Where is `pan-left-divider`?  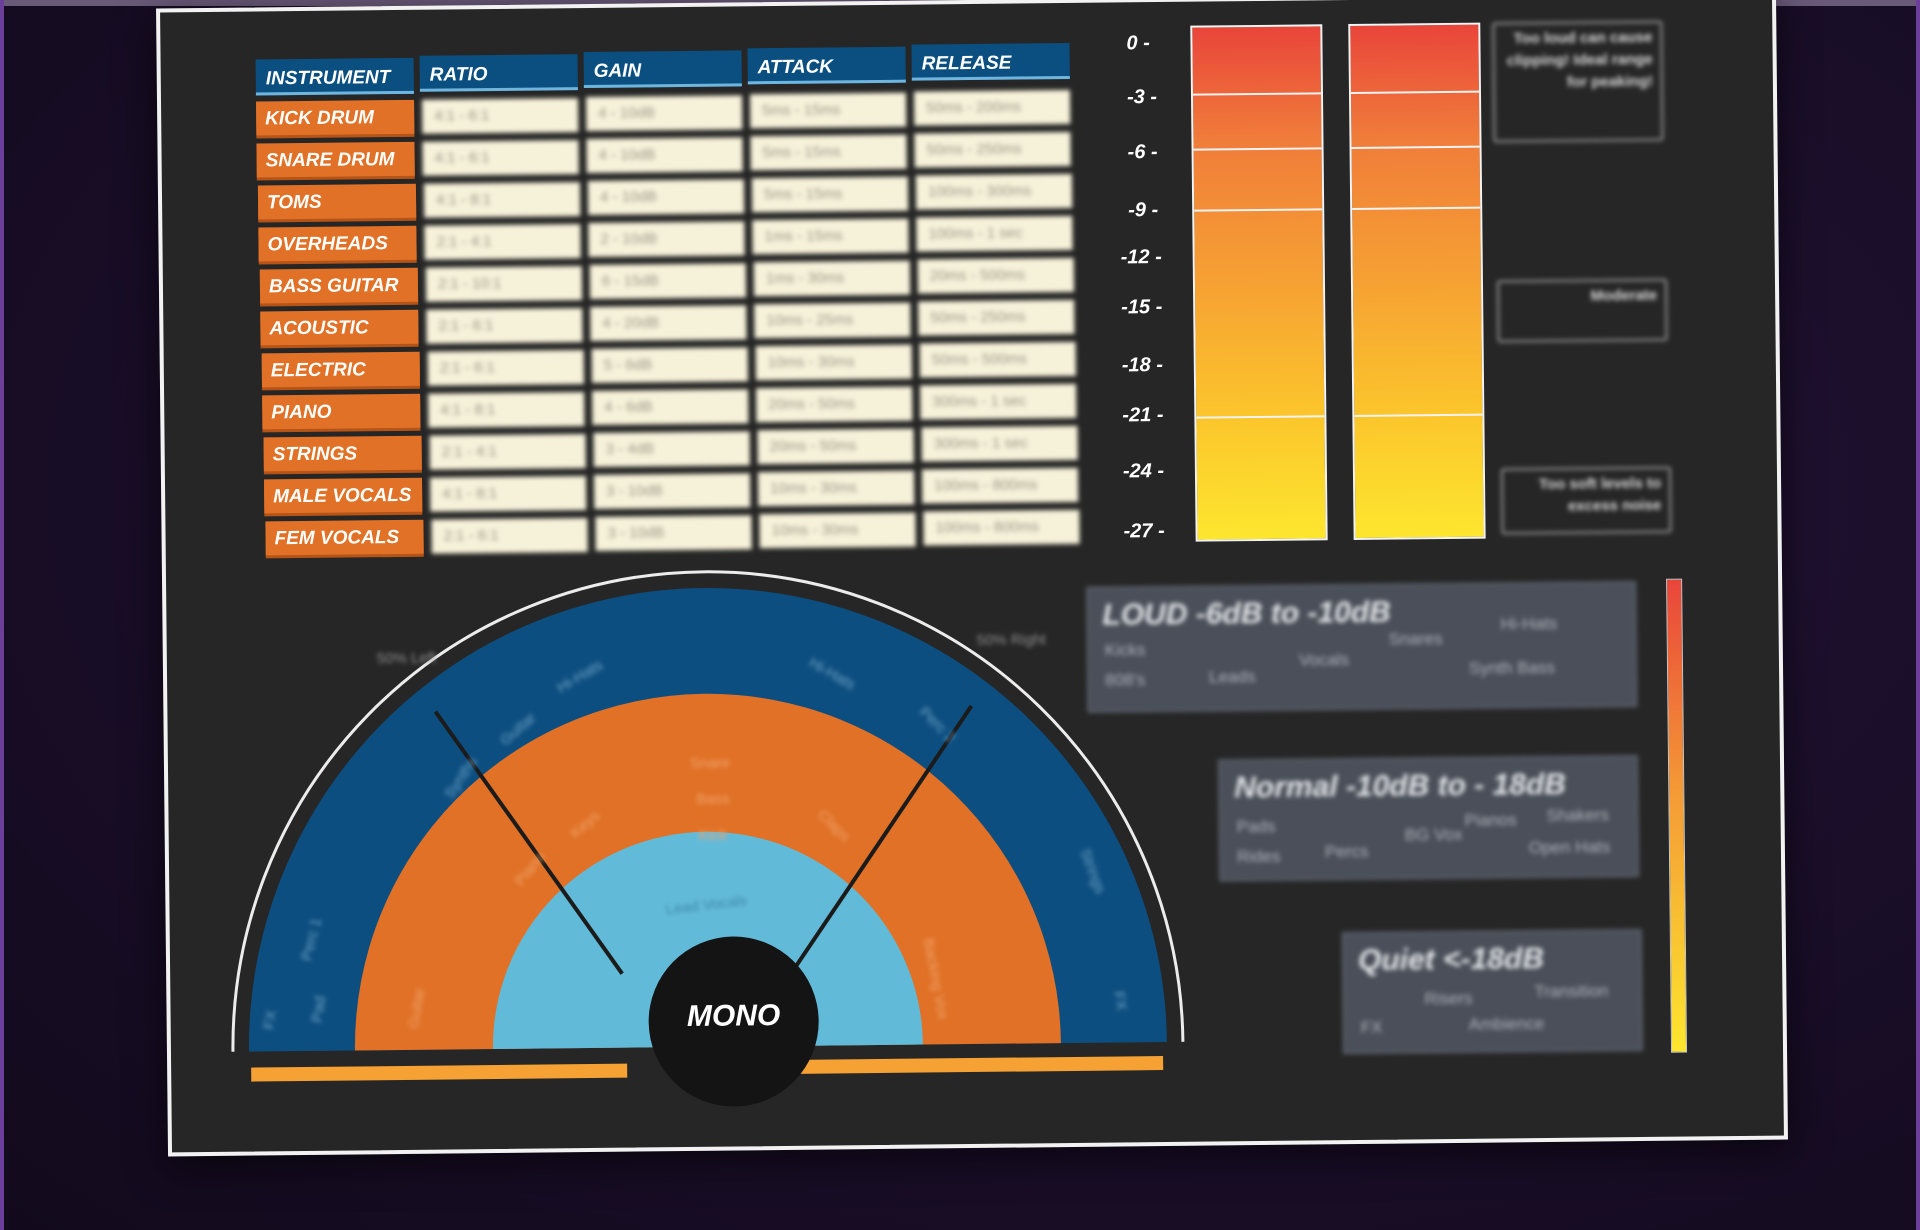 pan-left-divider is located at coordinates (528, 842).